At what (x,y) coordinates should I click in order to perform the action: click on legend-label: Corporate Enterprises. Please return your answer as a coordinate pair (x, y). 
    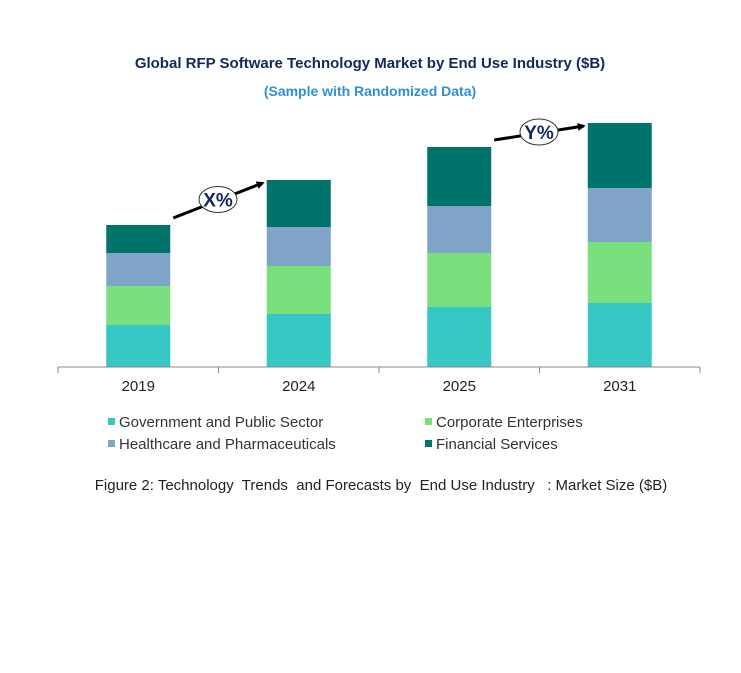
    Looking at the image, I should click on (509, 422).